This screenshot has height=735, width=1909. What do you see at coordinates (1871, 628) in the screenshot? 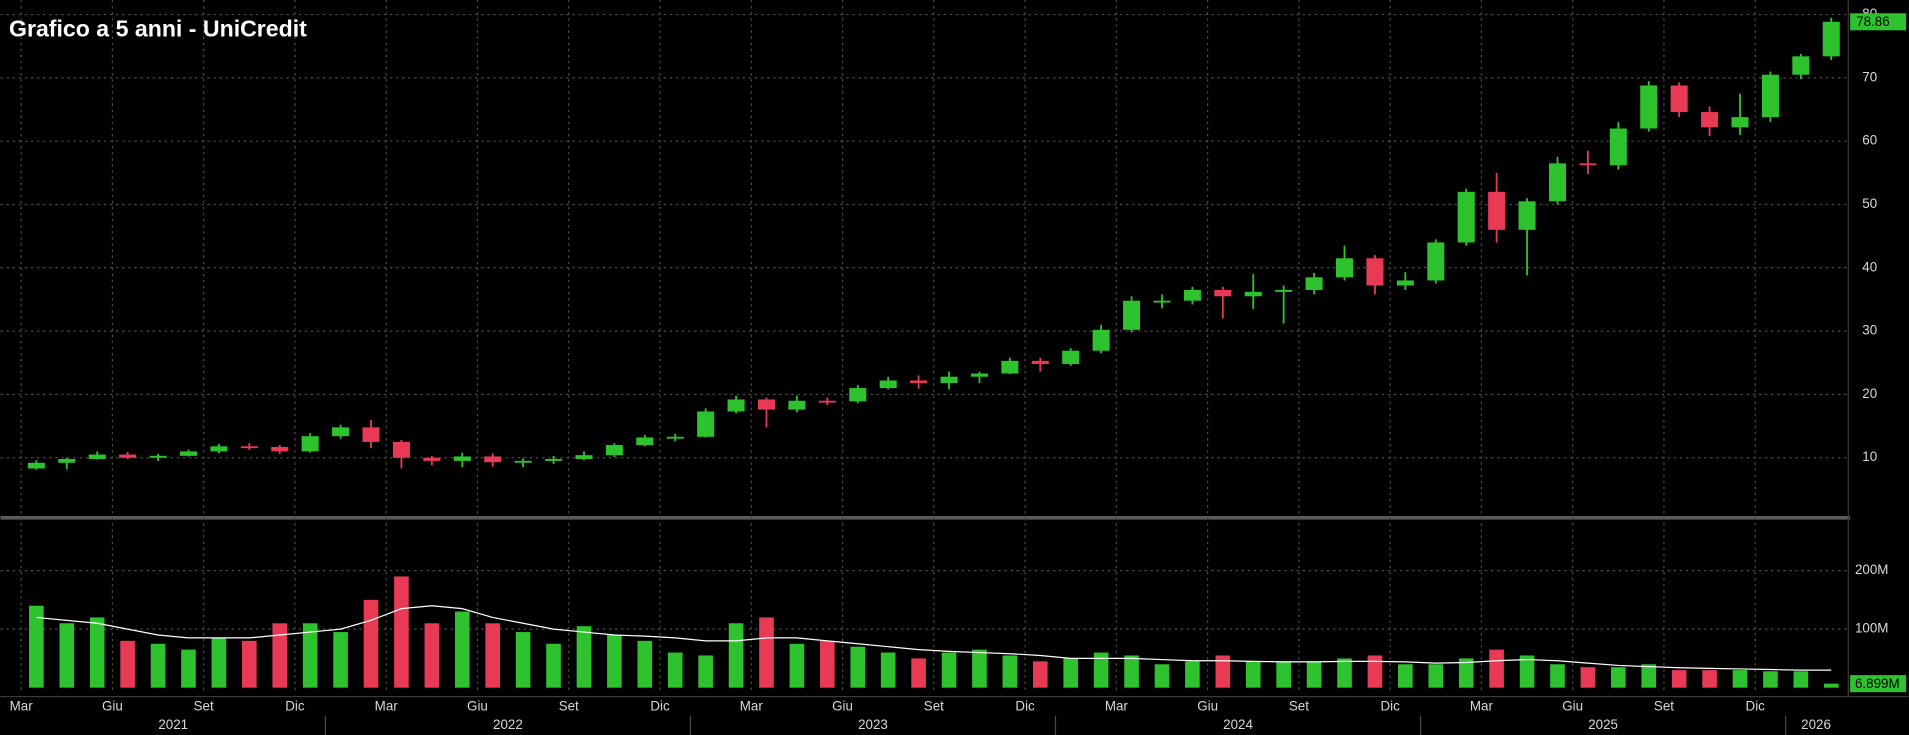
I see `volume-tick-label: 100M` at bounding box center [1871, 628].